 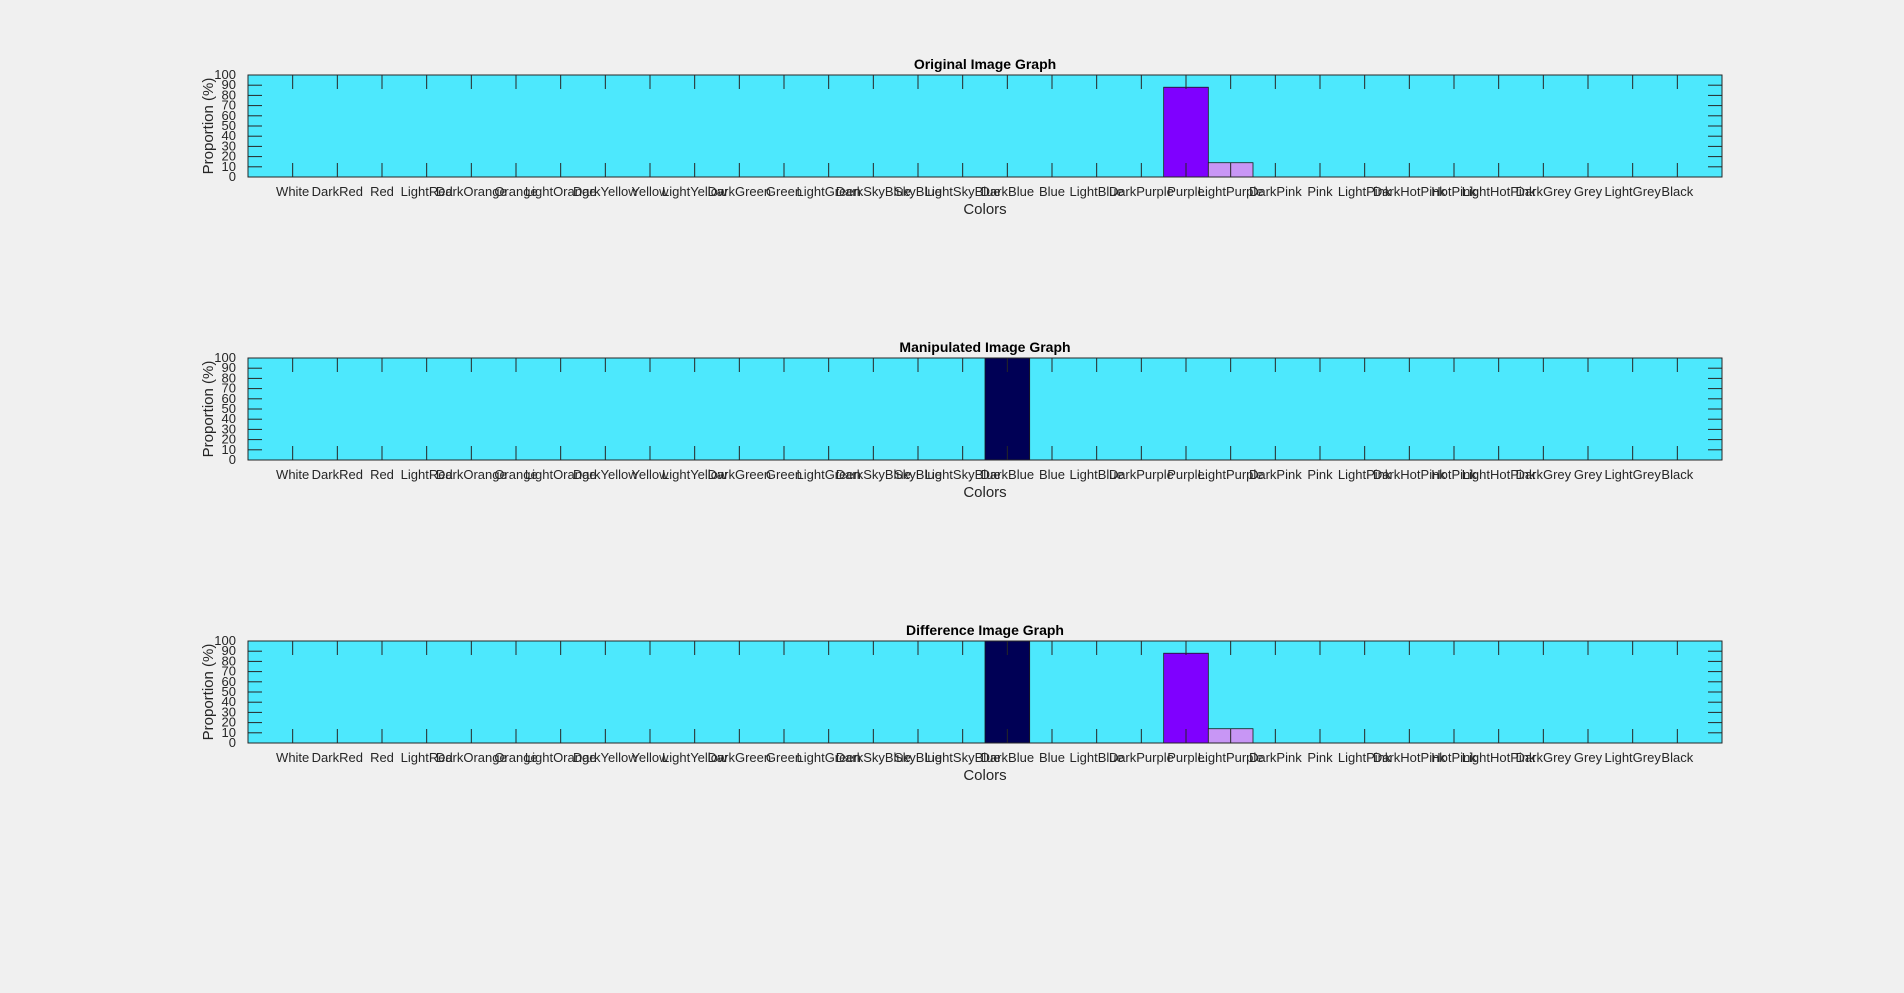 I want to click on chart-title: Original Image Graph, so click(x=985, y=64).